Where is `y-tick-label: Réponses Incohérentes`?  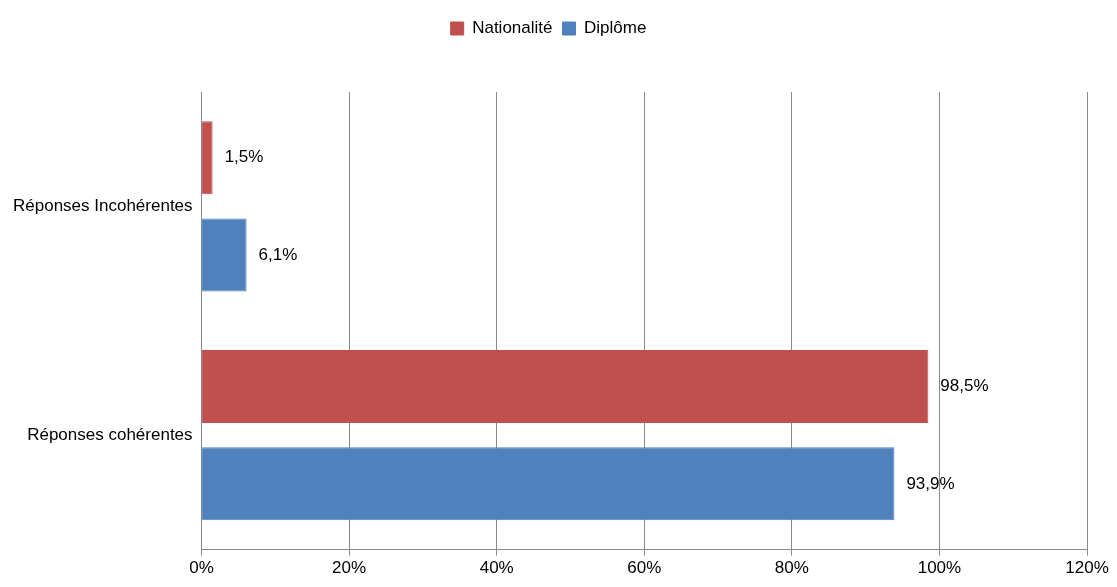 y-tick-label: Réponses Incohérentes is located at coordinates (103, 206).